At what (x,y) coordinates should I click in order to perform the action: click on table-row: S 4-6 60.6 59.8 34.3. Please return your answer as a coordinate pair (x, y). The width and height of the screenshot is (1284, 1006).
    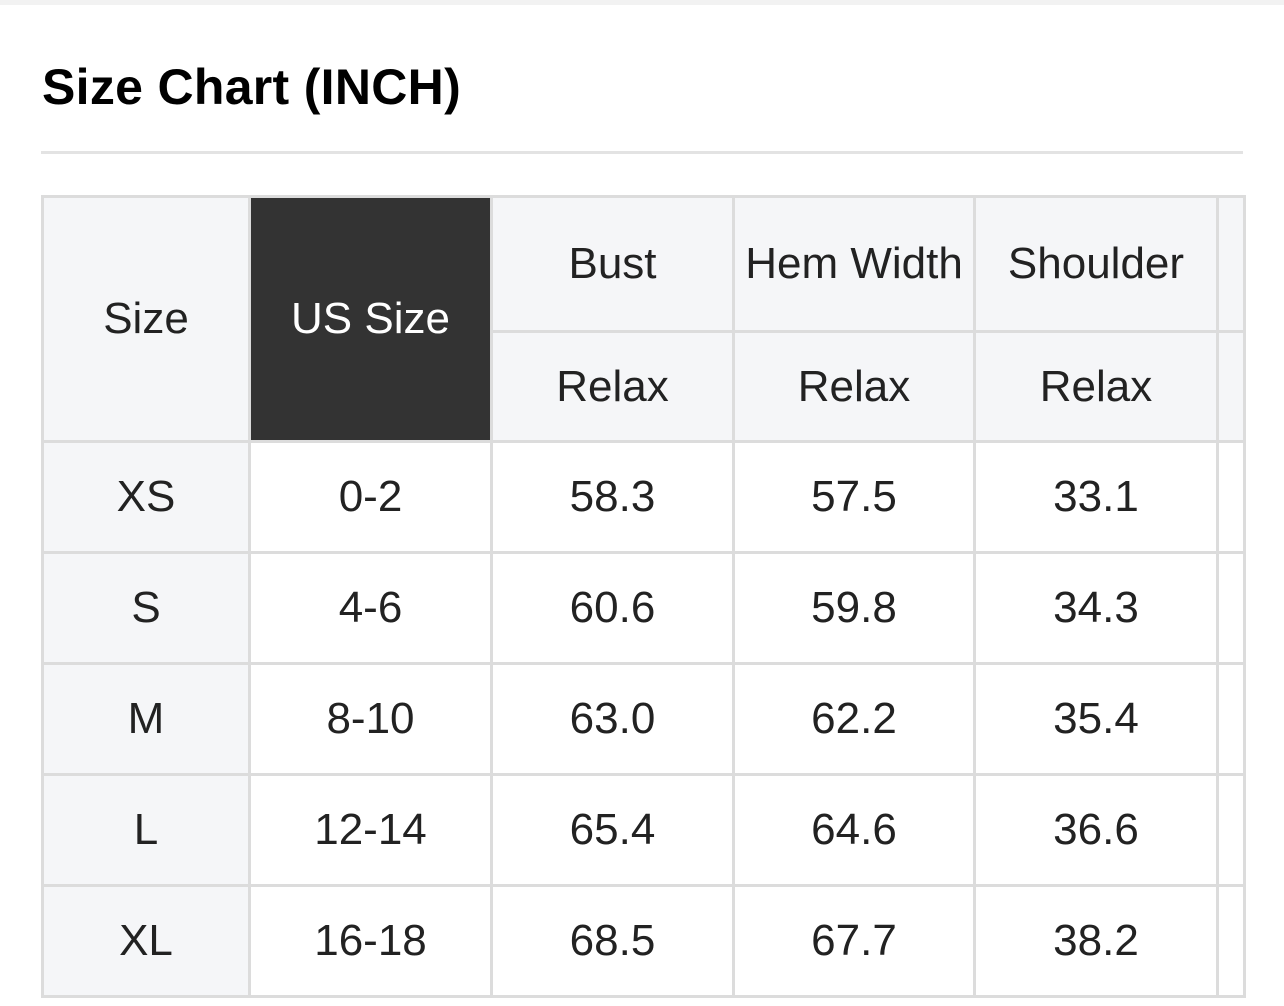
    Looking at the image, I should click on (643, 608).